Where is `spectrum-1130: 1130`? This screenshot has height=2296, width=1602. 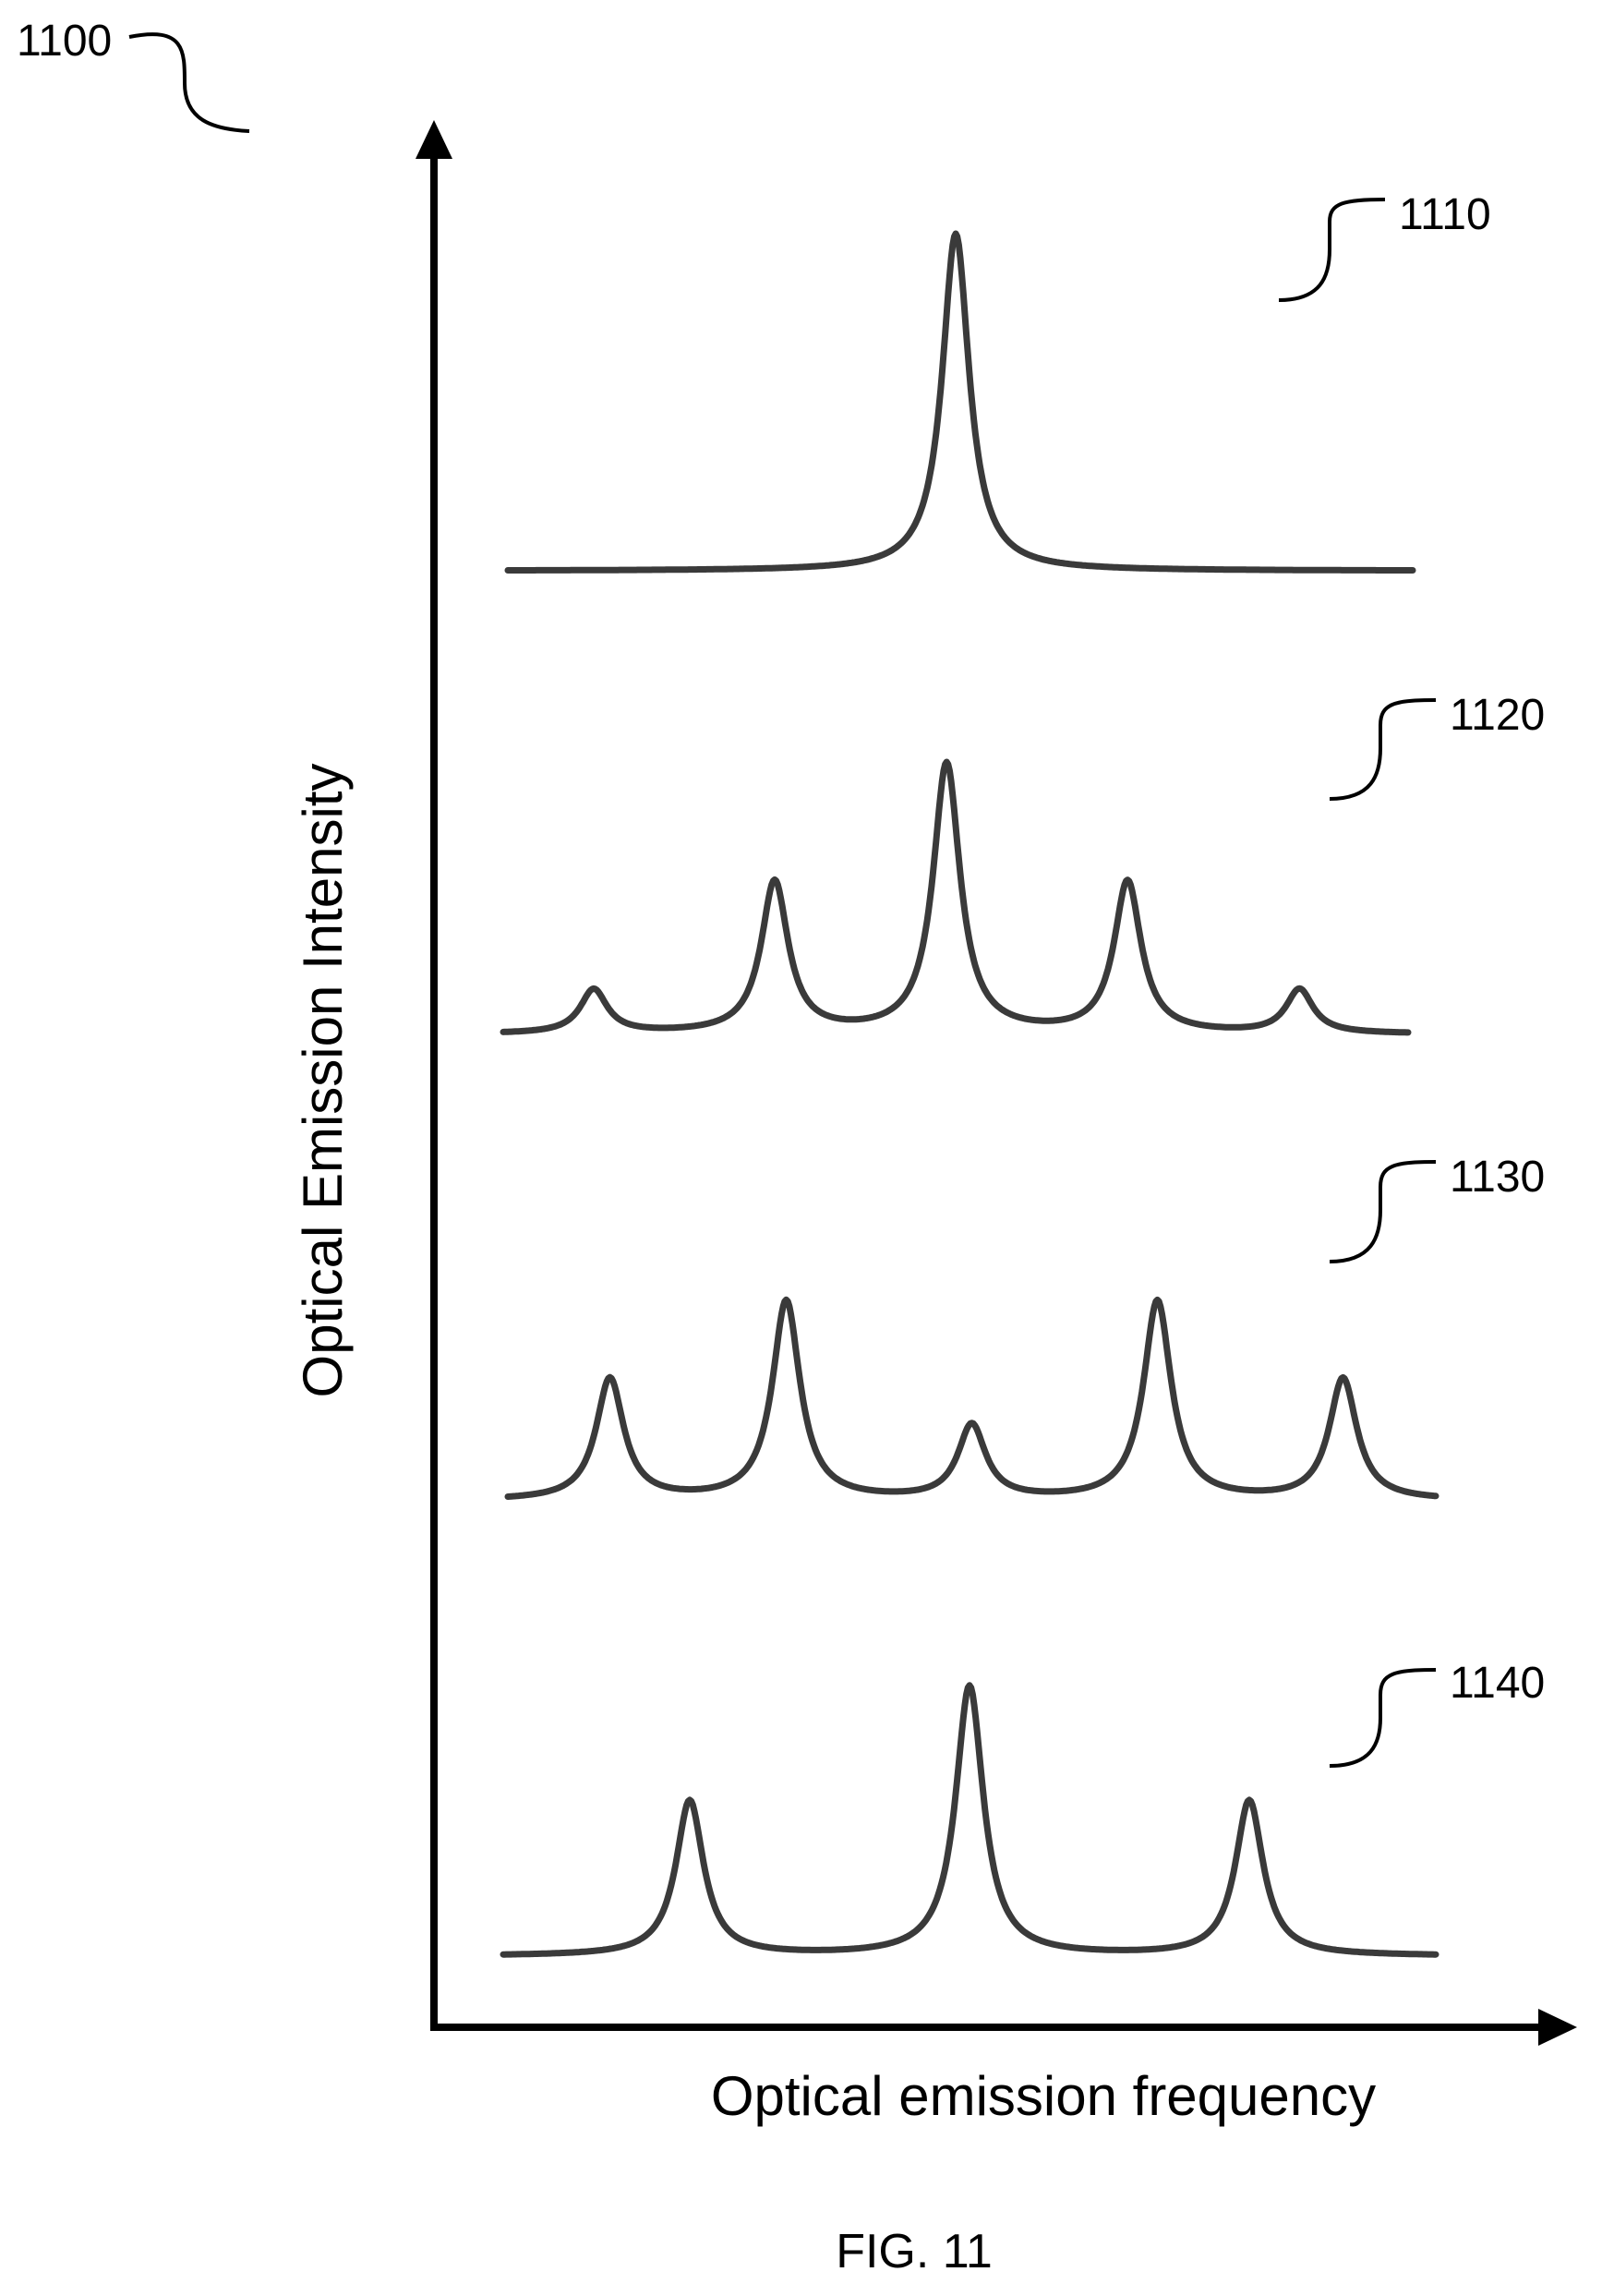
spectrum-1130: 1130 is located at coordinates (1024, 1326).